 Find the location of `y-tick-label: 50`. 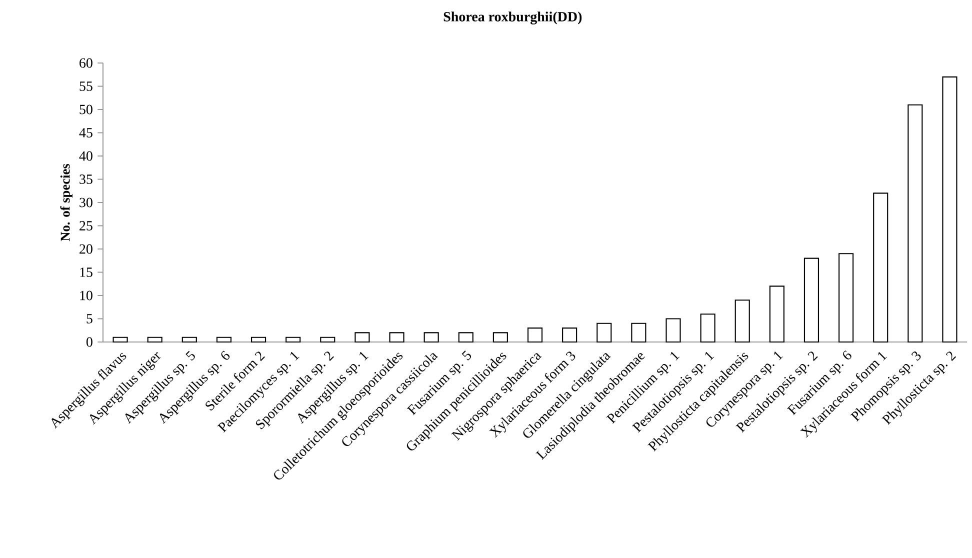

y-tick-label: 50 is located at coordinates (86, 109).